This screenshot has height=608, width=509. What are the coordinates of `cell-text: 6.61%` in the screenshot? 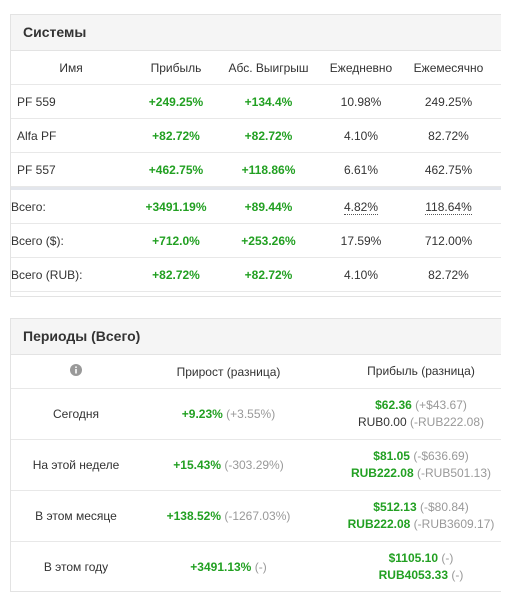 It's located at (361, 169).